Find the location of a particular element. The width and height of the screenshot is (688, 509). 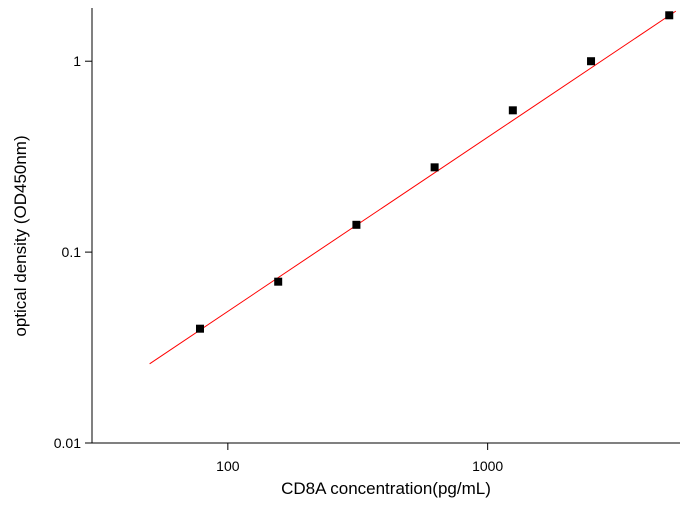

y-axis-label: optical density (OD450nm) is located at coordinates (20, 235).